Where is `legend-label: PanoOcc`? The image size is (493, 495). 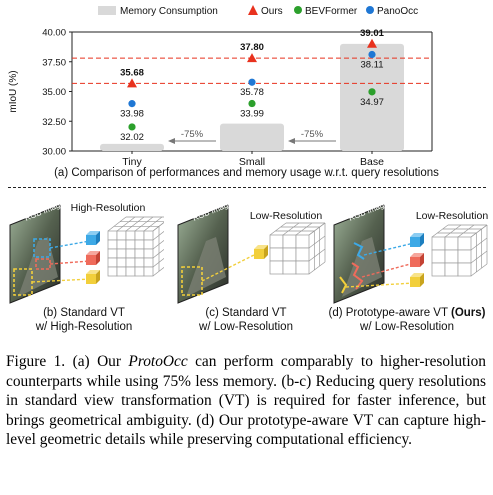
legend-label: PanoOcc is located at coordinates (397, 11).